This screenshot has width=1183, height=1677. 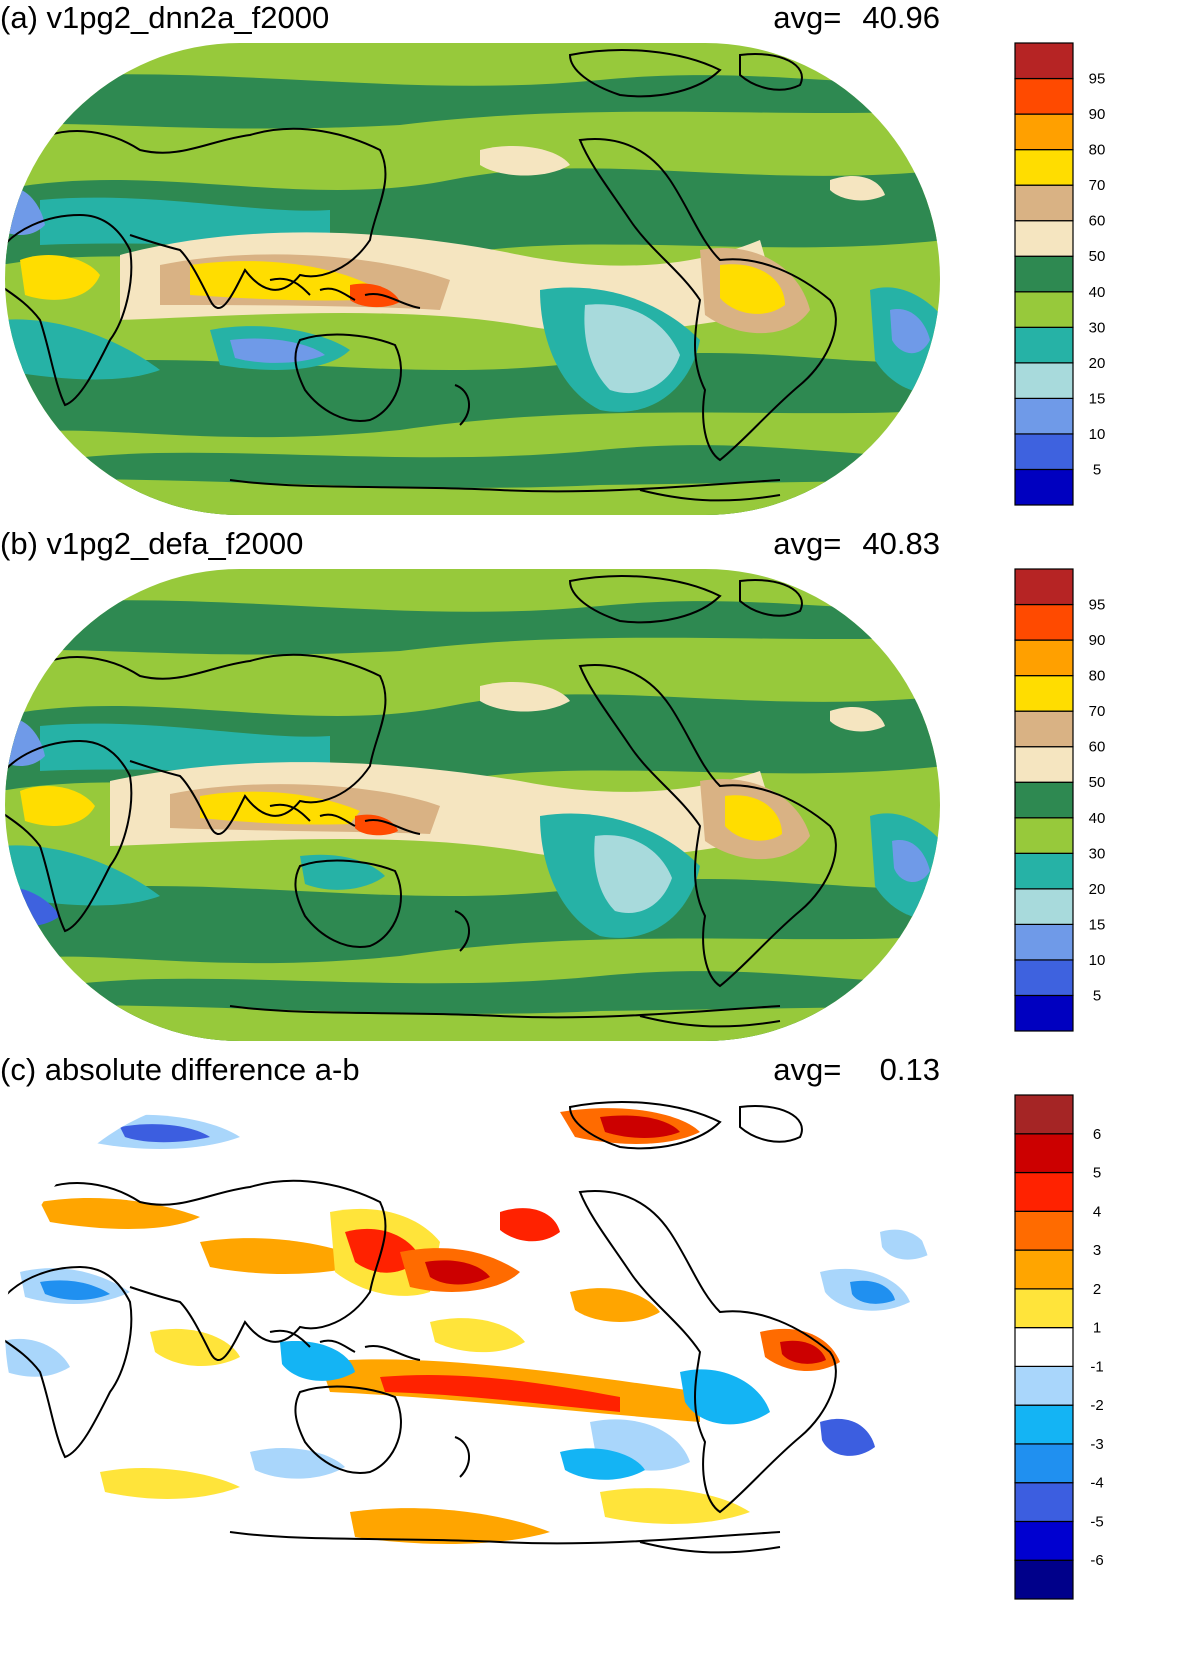 What do you see at coordinates (1097, 1173) in the screenshot?
I see `panel-c-colorbar-label: 5` at bounding box center [1097, 1173].